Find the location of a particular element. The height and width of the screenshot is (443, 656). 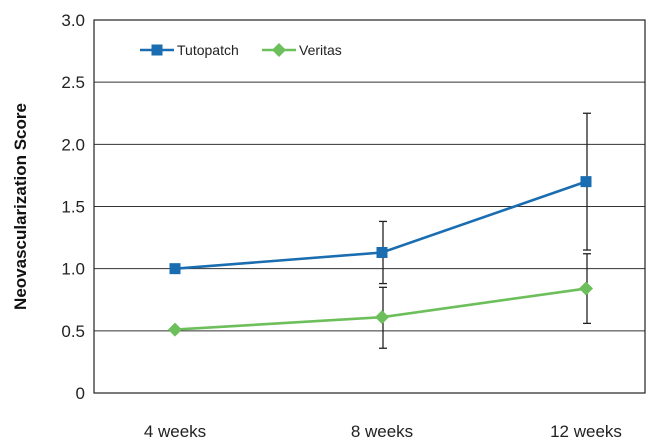

legend-label: Veritas is located at coordinates (320, 50).